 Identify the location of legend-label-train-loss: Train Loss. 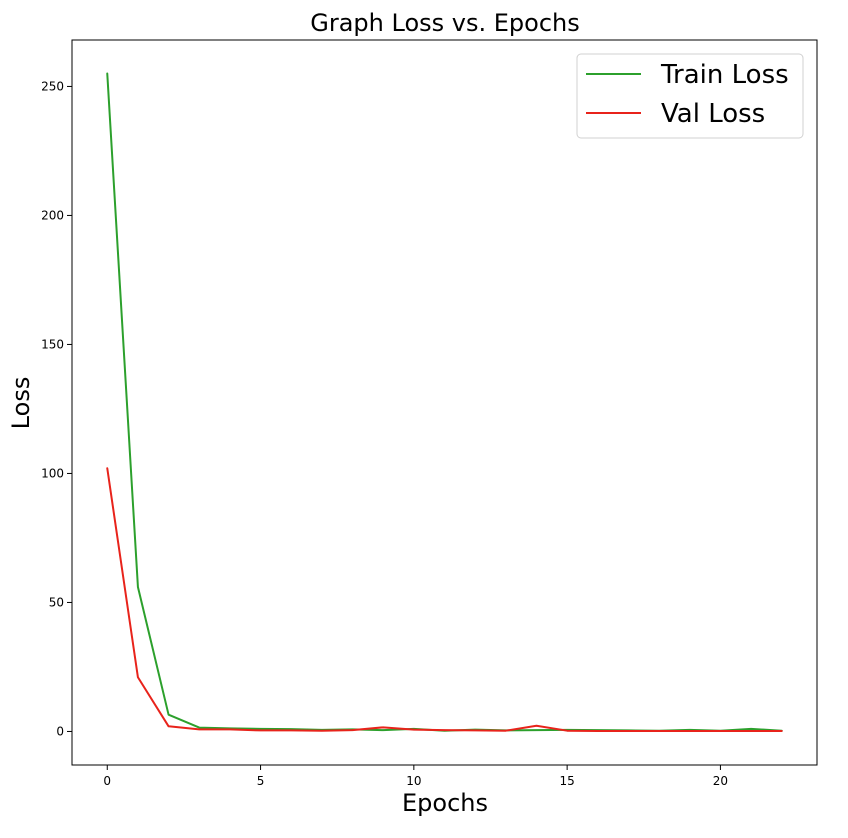
(724, 75).